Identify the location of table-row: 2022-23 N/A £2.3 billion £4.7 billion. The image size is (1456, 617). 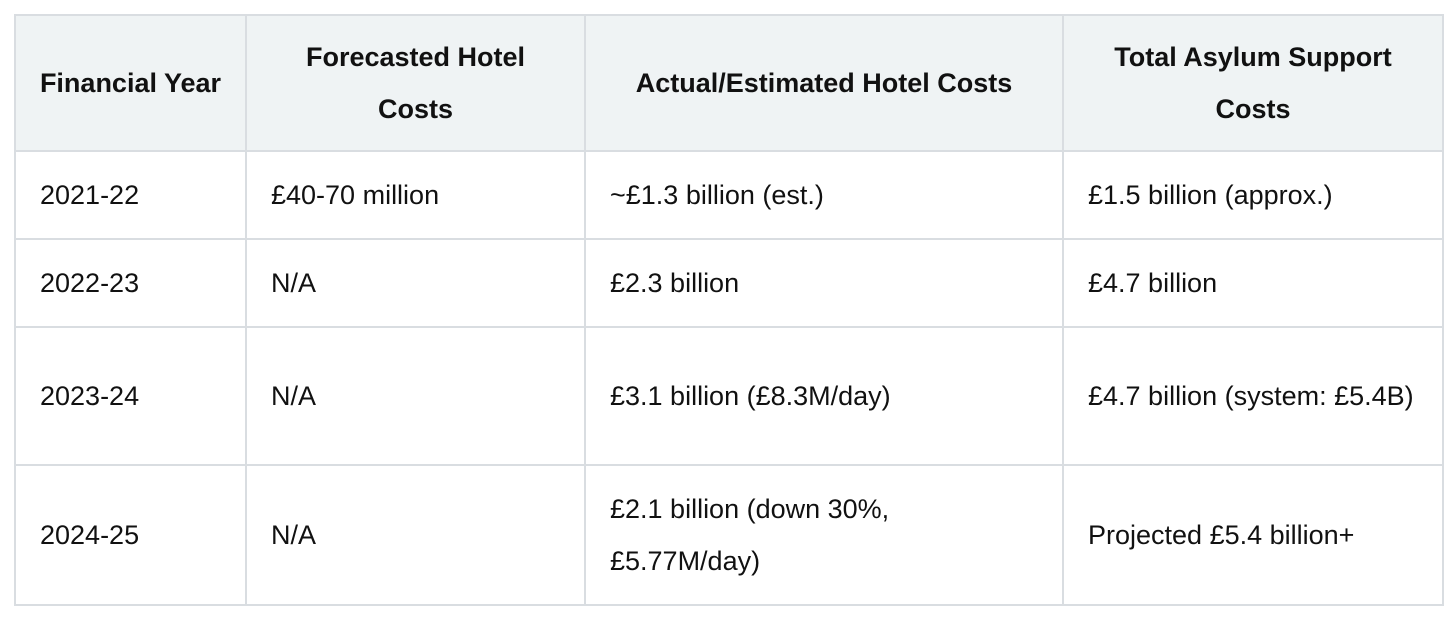
(729, 283).